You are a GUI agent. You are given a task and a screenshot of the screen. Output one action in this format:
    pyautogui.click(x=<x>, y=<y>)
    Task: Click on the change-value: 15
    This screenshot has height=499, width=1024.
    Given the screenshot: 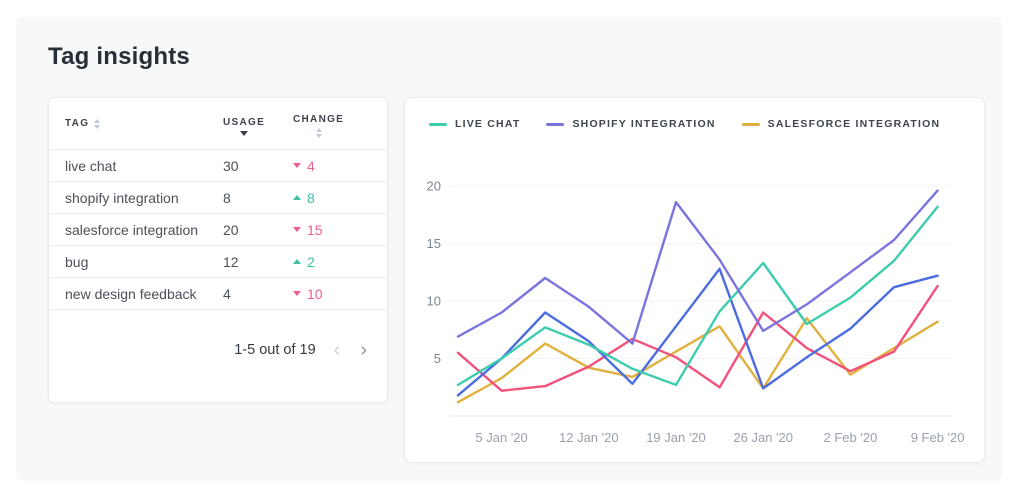 What is the action you would take?
    pyautogui.click(x=315, y=229)
    